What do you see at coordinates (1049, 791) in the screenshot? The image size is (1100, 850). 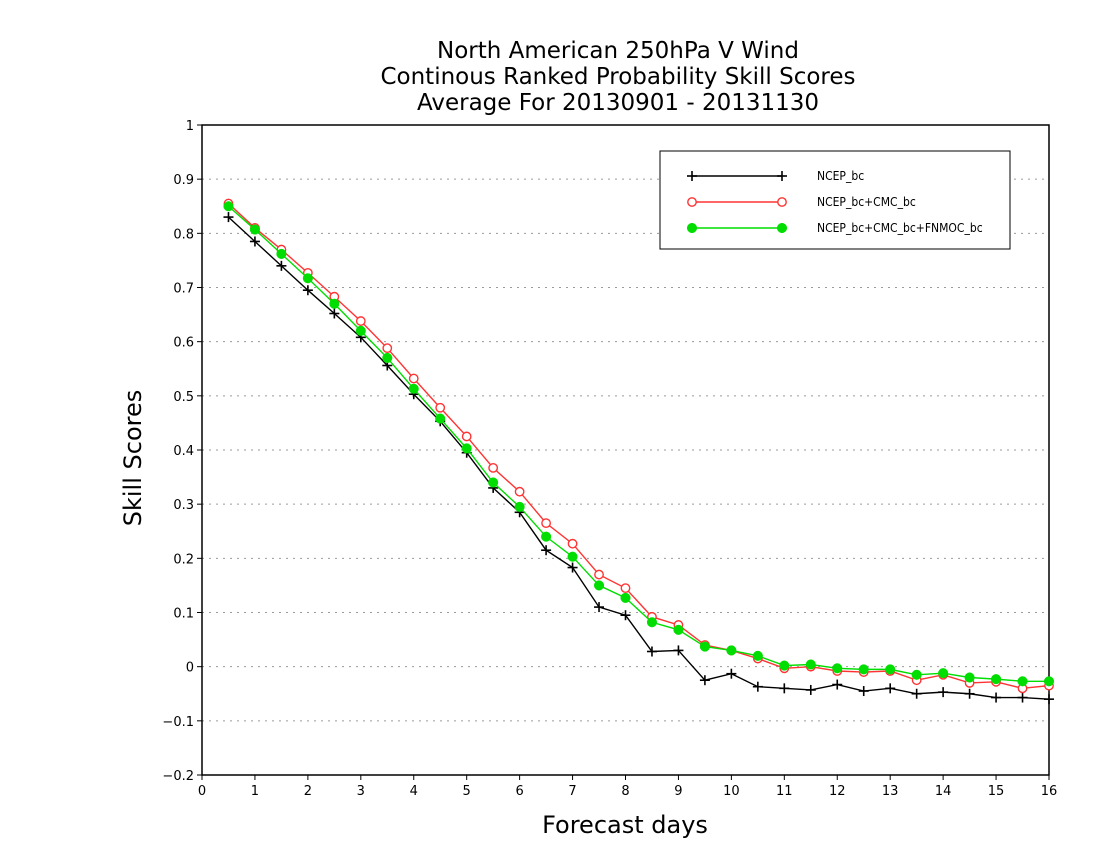 I see `x-tick-label: 16` at bounding box center [1049, 791].